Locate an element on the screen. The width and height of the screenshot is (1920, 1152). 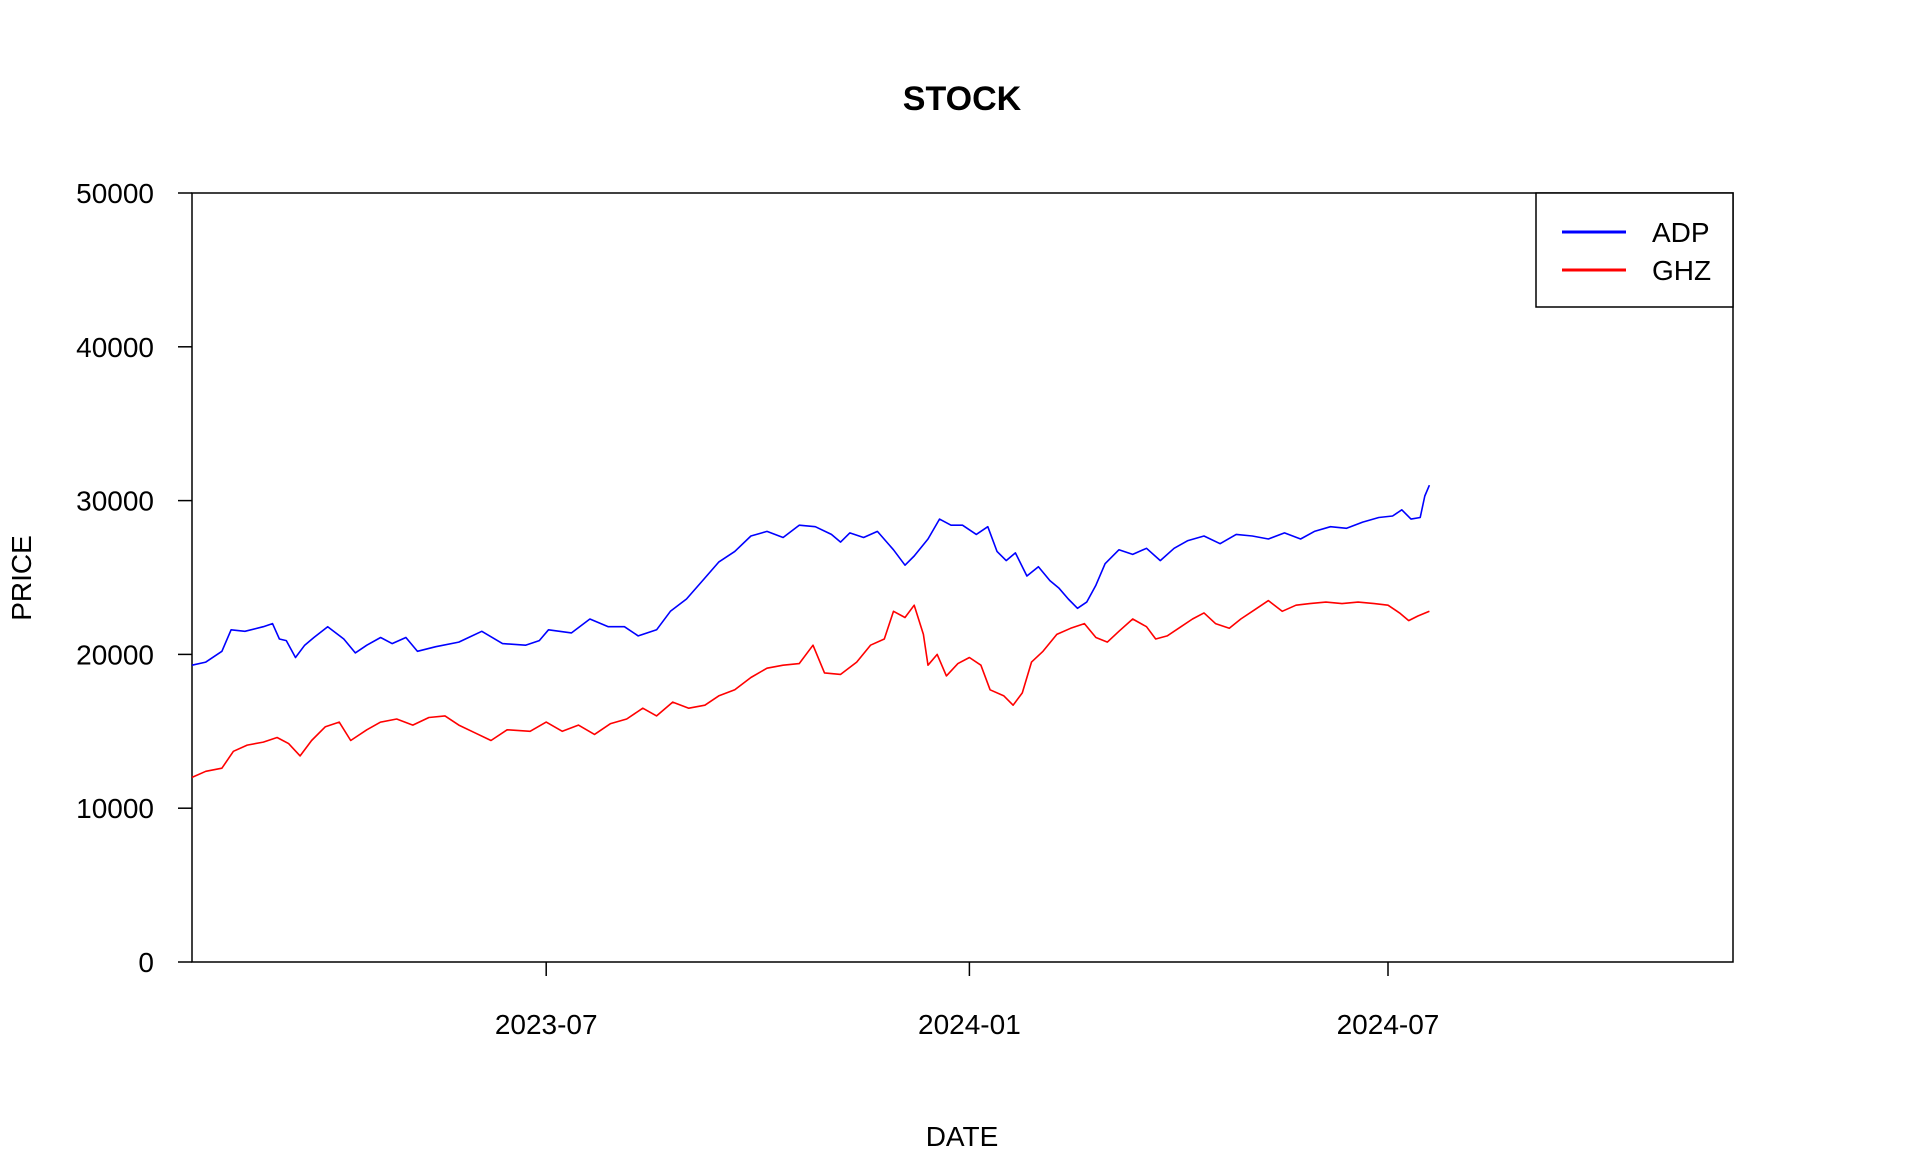
series-line-ghz is located at coordinates (810, 689).